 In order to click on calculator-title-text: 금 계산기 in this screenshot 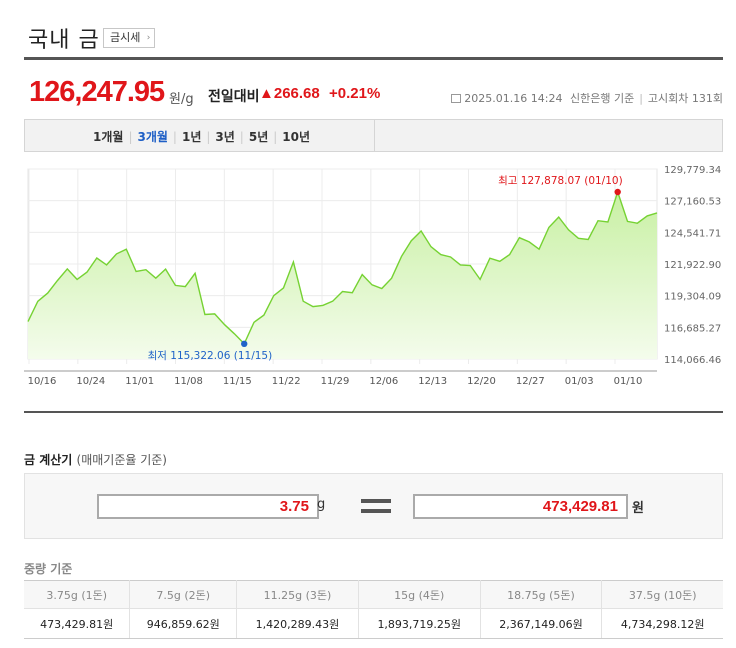, I will do `click(48, 460)`.